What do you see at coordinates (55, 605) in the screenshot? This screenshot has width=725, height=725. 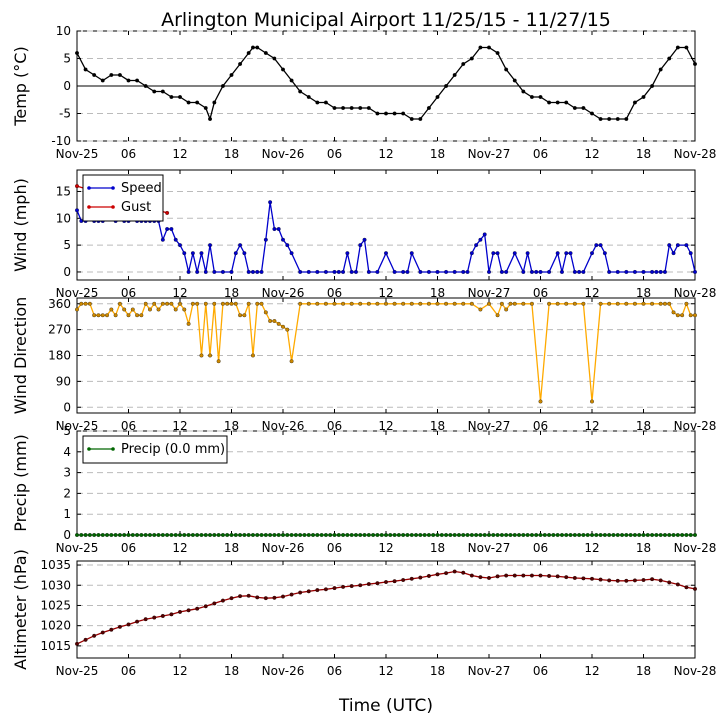 I see `y-tick-label: 1025` at bounding box center [55, 605].